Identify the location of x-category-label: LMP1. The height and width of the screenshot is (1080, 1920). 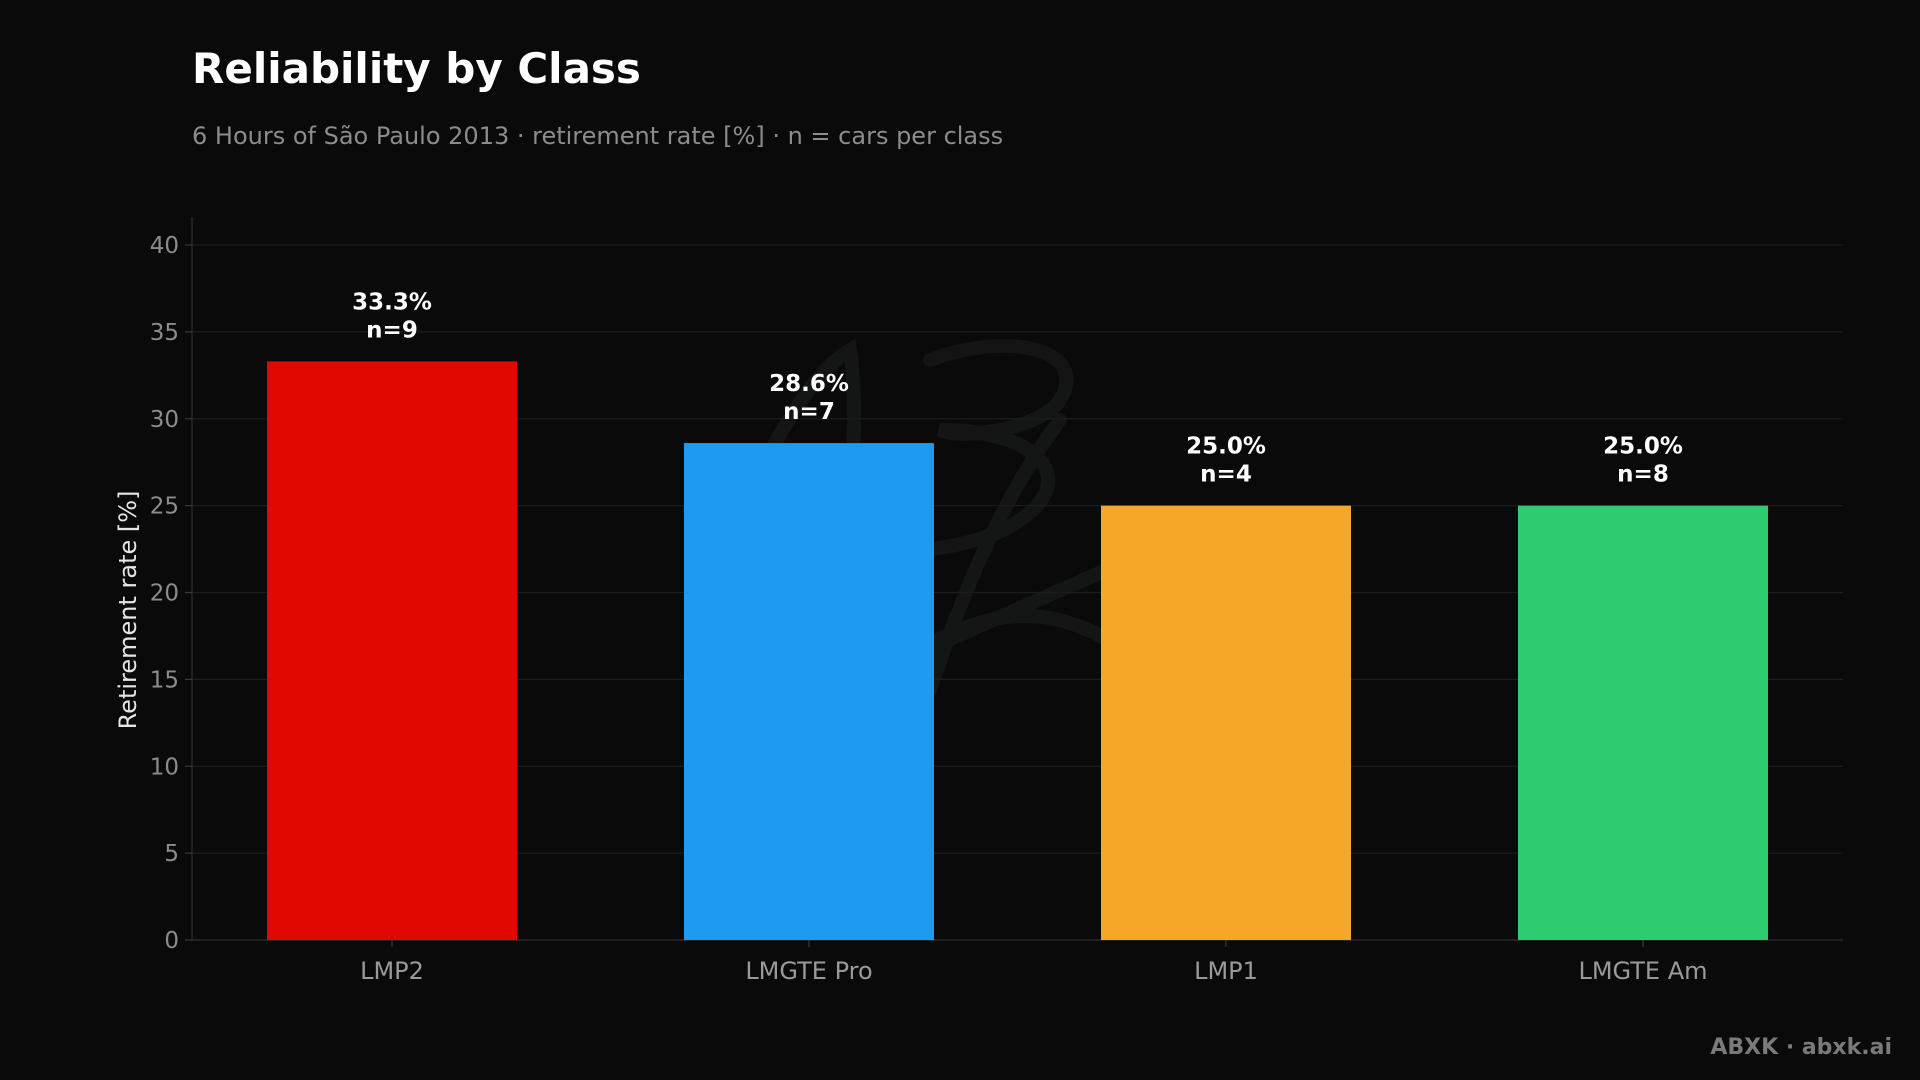
(1226, 971).